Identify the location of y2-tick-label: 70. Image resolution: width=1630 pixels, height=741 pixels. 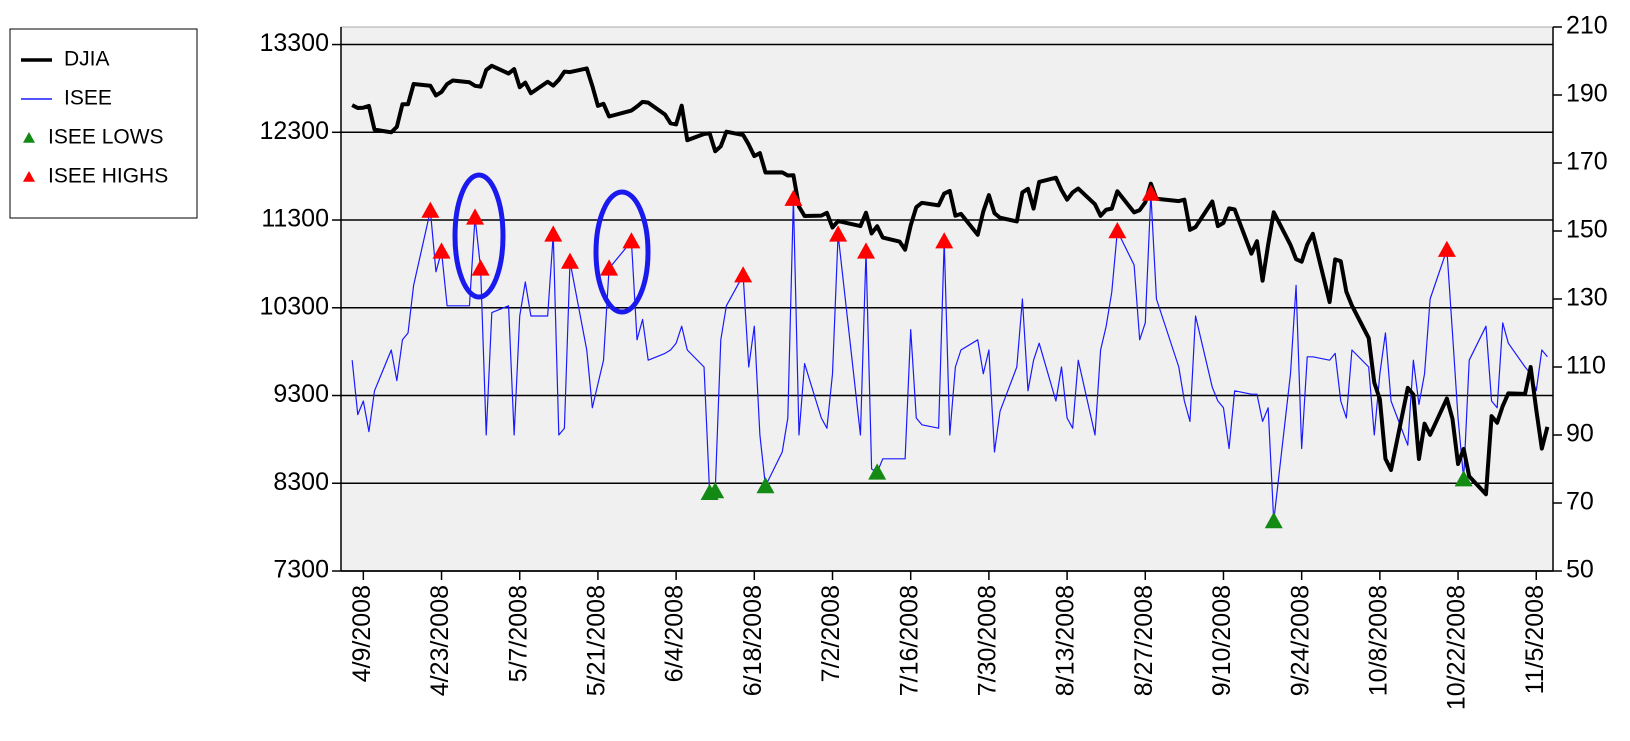
(1580, 502).